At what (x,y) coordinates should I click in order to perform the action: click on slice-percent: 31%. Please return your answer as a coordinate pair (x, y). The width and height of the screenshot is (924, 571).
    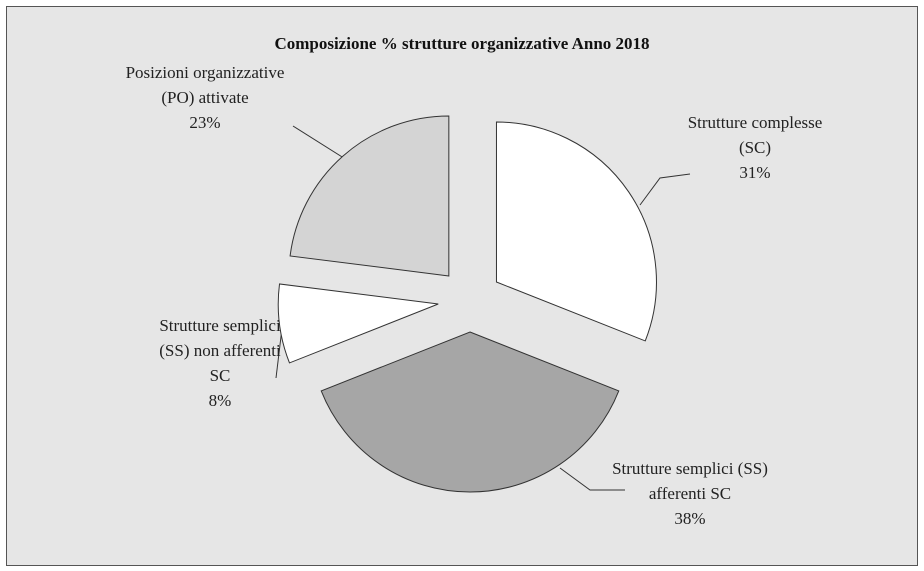
    Looking at the image, I should click on (755, 172).